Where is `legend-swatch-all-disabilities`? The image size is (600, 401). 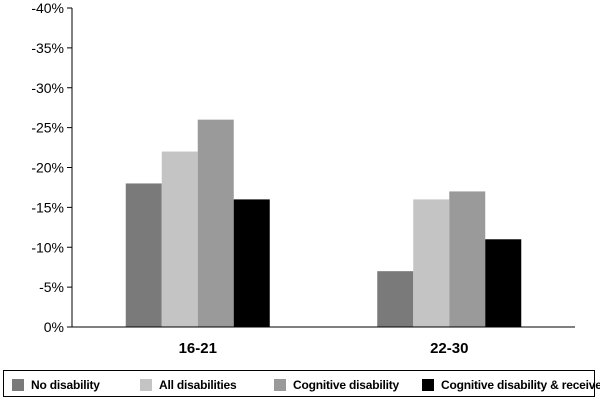
legend-swatch-all-disabilities is located at coordinates (146, 384).